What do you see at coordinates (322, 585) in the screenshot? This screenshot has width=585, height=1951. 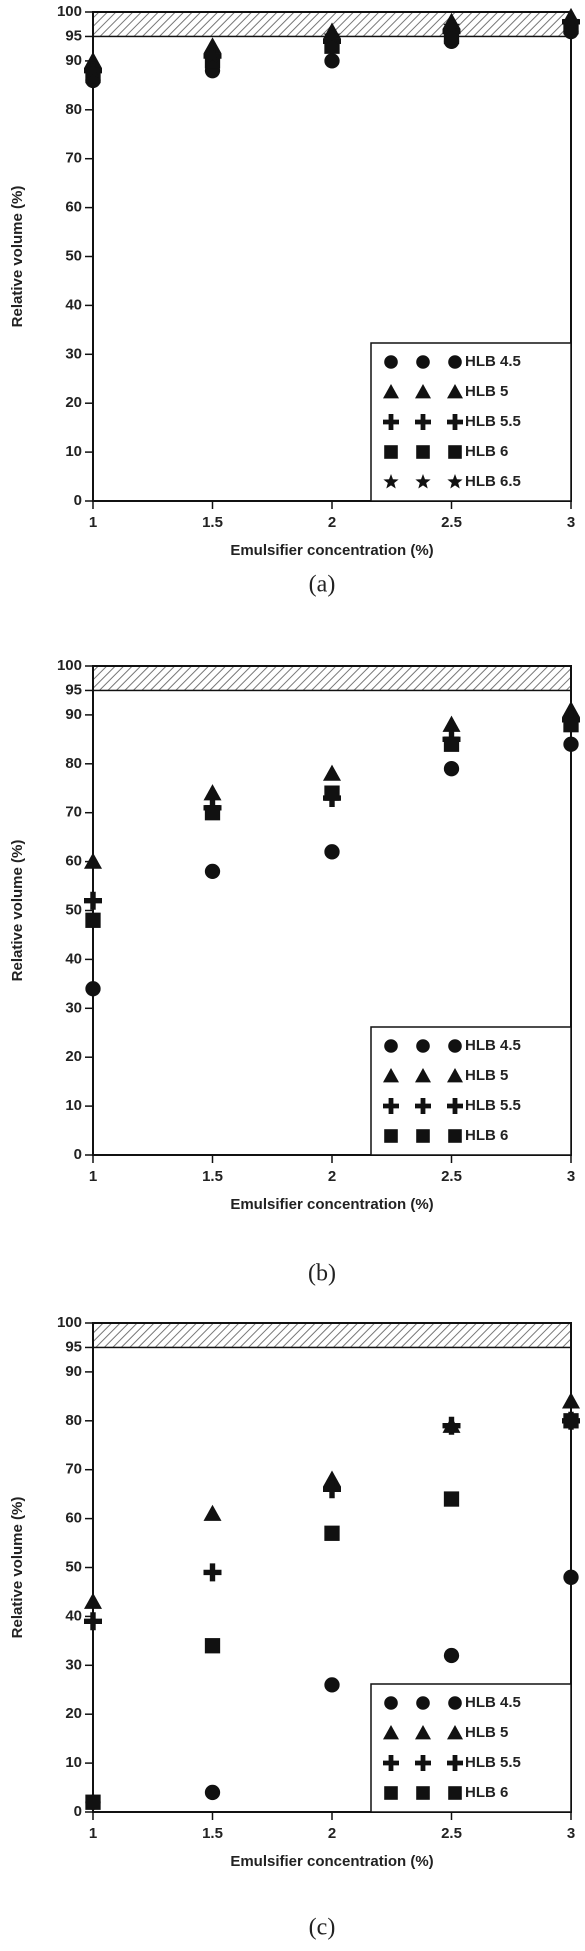 I see `caption: (a)` at bounding box center [322, 585].